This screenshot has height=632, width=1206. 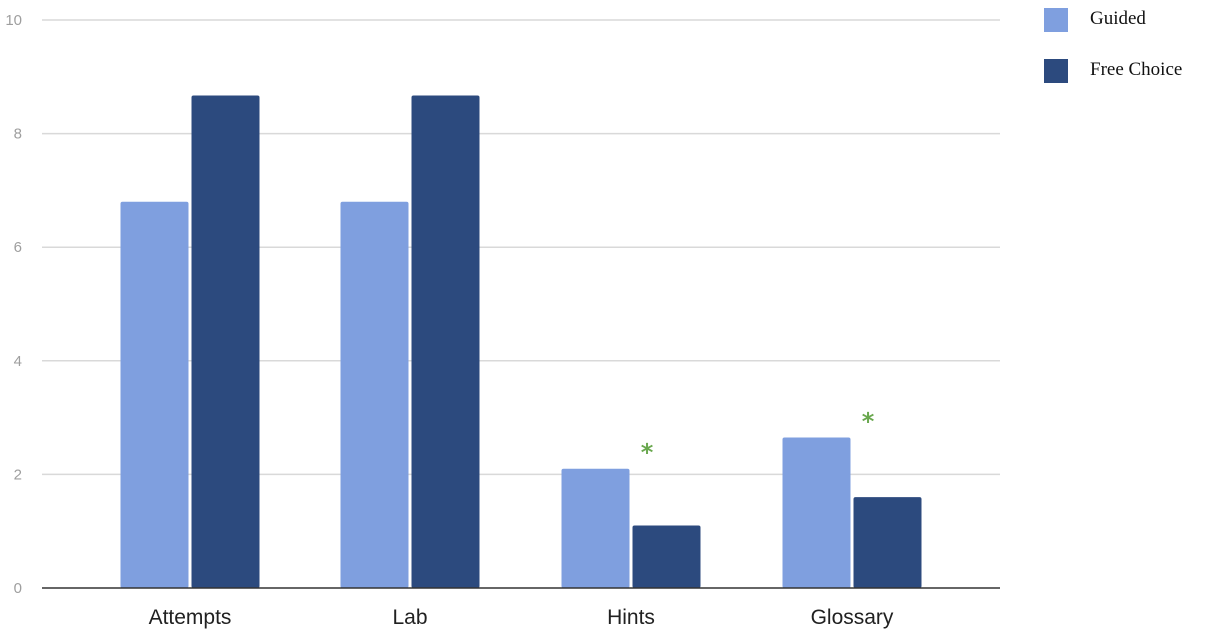 I want to click on x-category-label: Lab, so click(x=409, y=617).